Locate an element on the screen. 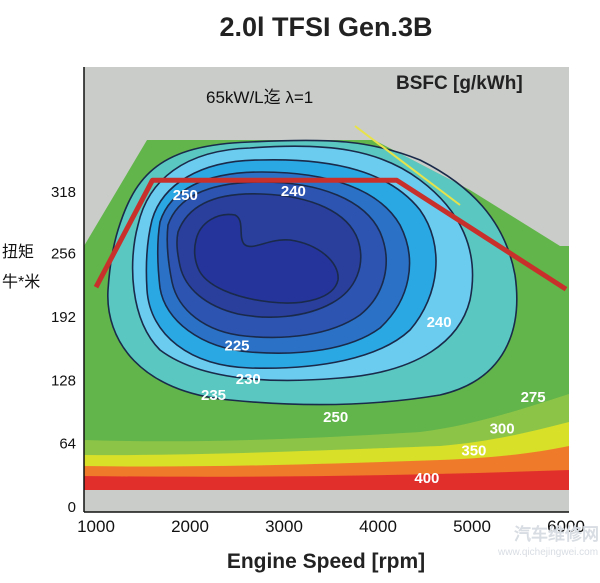 Image resolution: width=600 pixels, height=583 pixels. band-core is located at coordinates (266, 259).